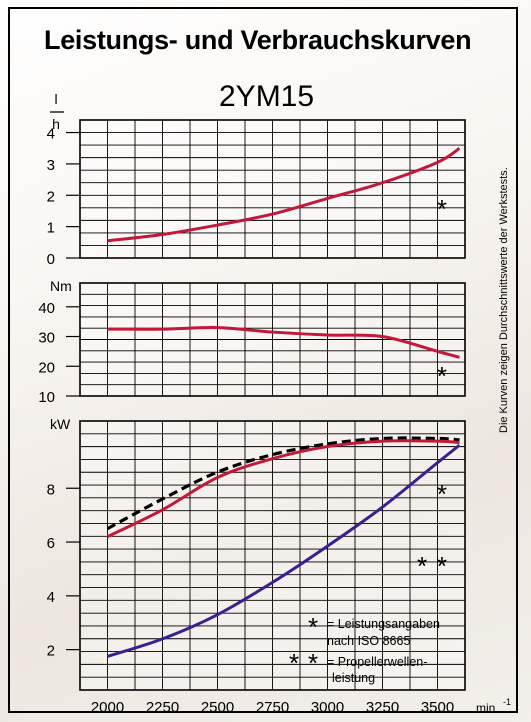  Describe the element at coordinates (51, 489) in the screenshot. I see `y-tick-label: 8` at that location.